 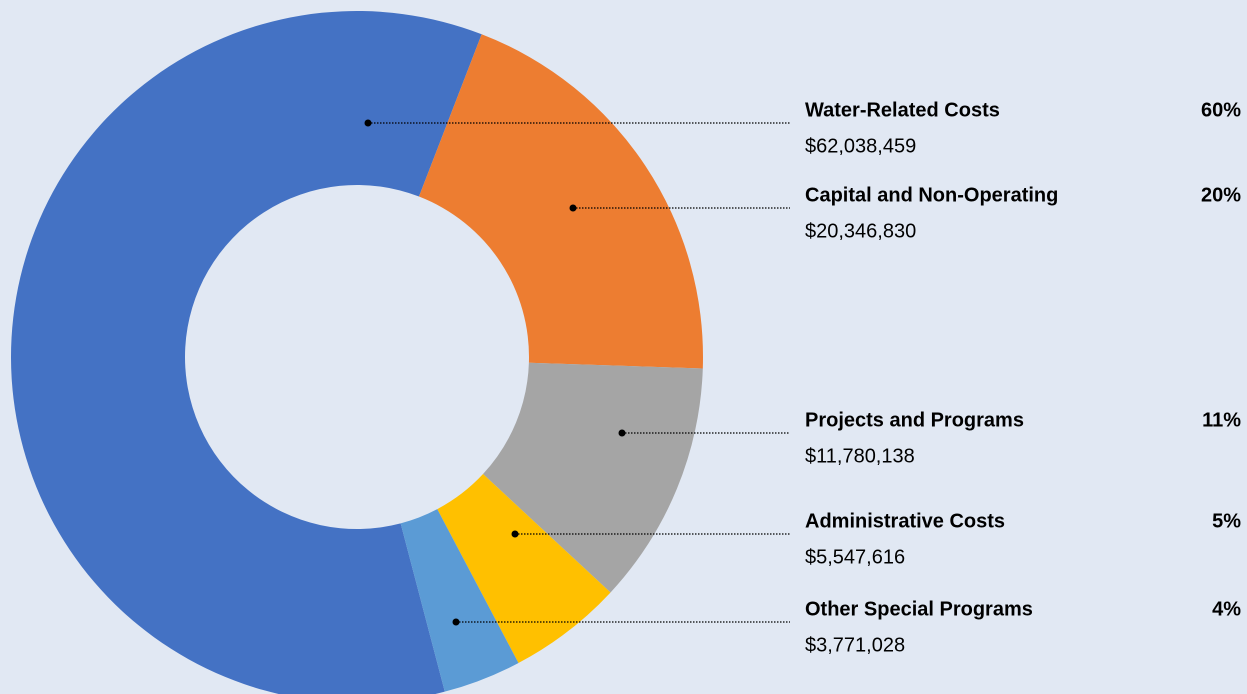 What do you see at coordinates (1221, 195) in the screenshot?
I see `percent-label: 20%` at bounding box center [1221, 195].